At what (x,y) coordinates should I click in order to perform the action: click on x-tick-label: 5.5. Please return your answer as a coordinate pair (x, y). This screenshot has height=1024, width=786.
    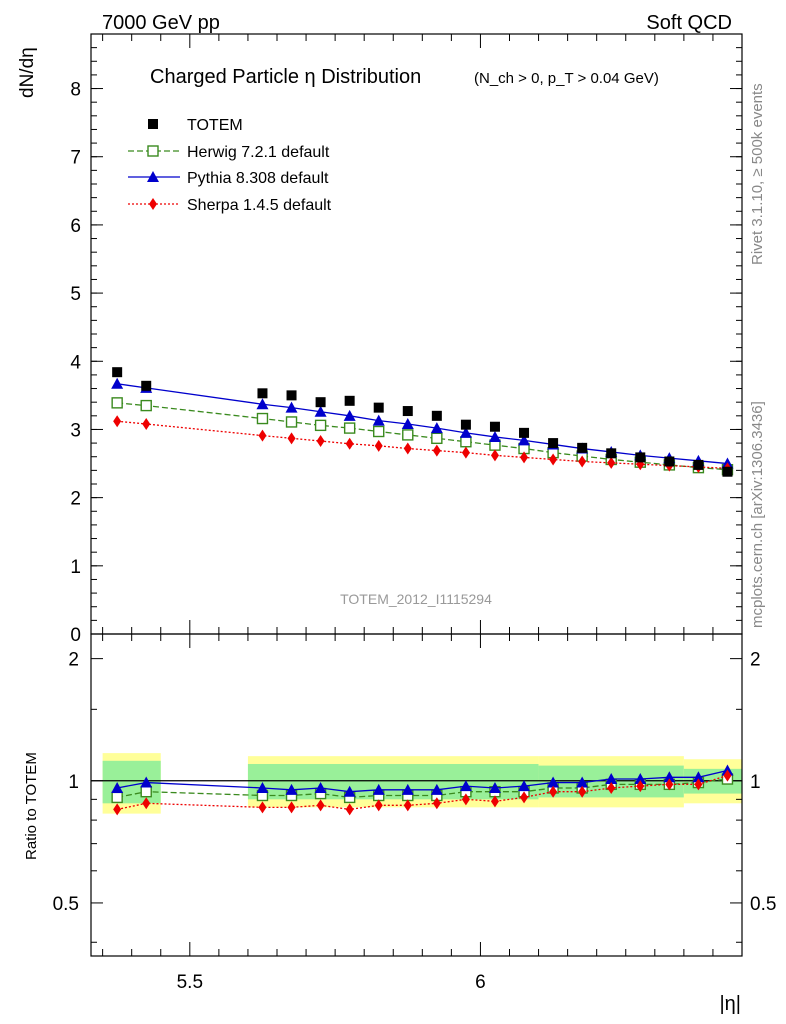
    Looking at the image, I should click on (190, 982).